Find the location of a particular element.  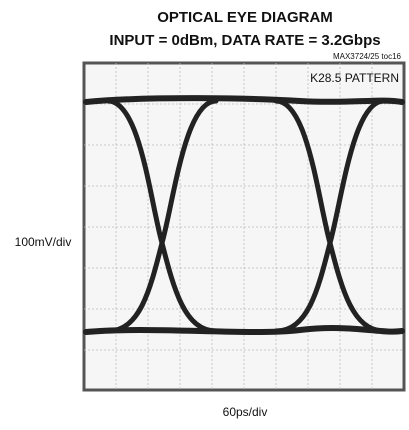

title-line: OPTICAL EYE DIAGRAM is located at coordinates (245, 17).